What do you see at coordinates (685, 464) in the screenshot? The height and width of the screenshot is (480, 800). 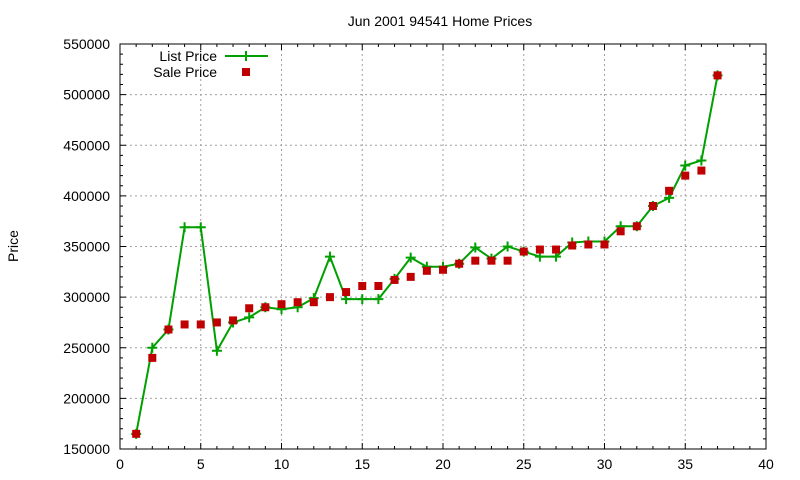 I see `x-tick-label: 35` at bounding box center [685, 464].